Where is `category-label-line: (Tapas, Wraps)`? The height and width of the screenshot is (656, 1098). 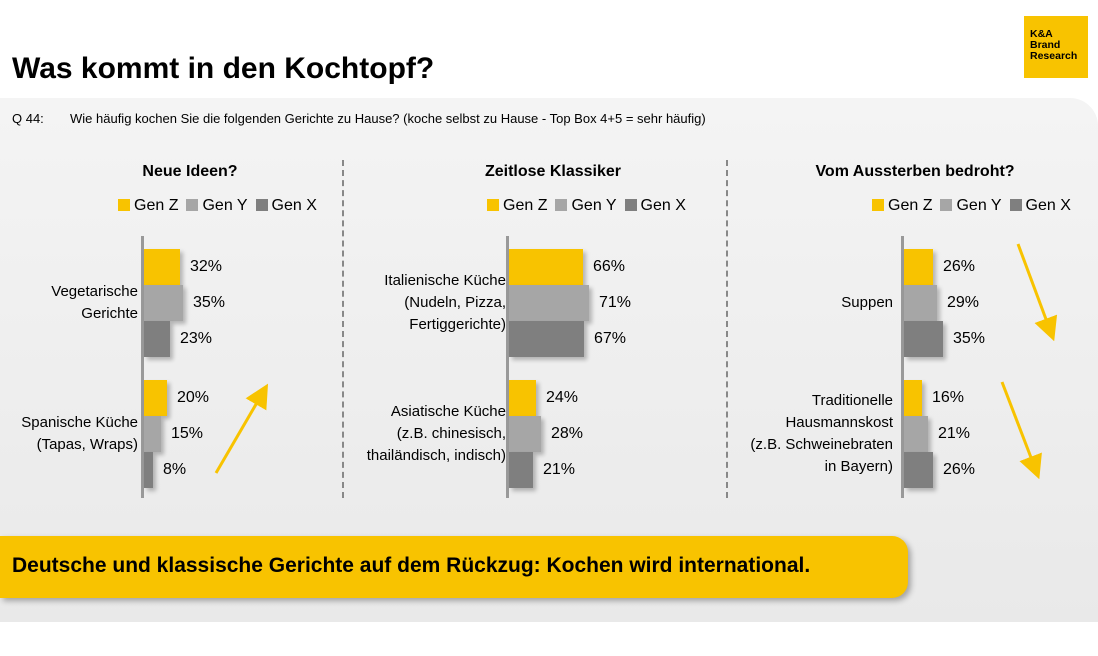 category-label-line: (Tapas, Wraps) is located at coordinates (87, 444).